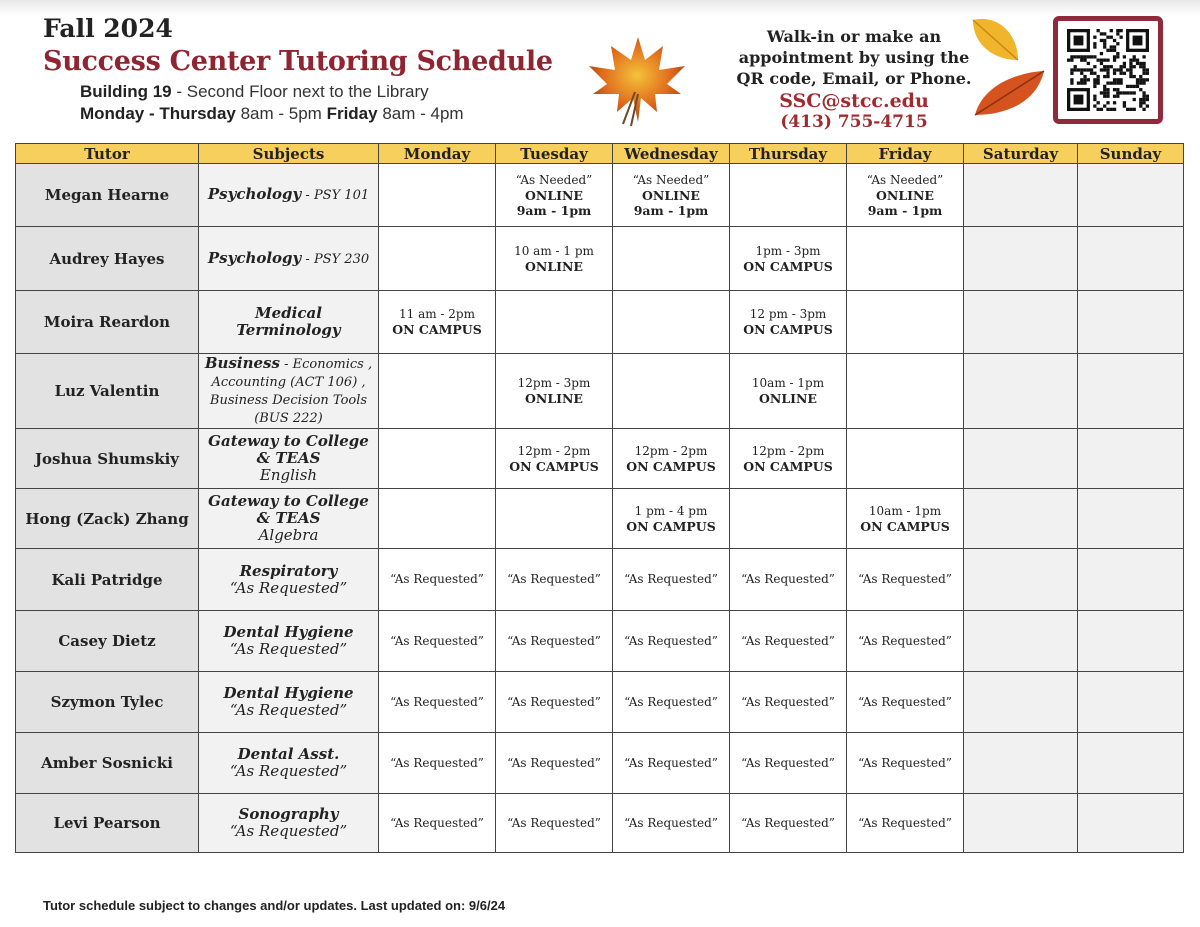 The height and width of the screenshot is (927, 1200). I want to click on subject-cell: Respiratory “As Requested”, so click(288, 579).